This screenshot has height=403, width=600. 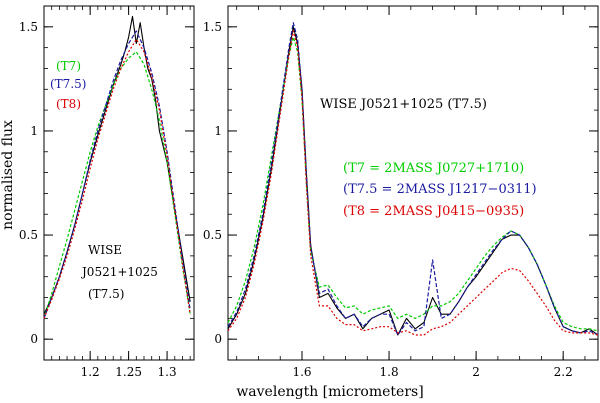 What do you see at coordinates (28, 27) in the screenshot?
I see `left-y-tick-label: 1.5` at bounding box center [28, 27].